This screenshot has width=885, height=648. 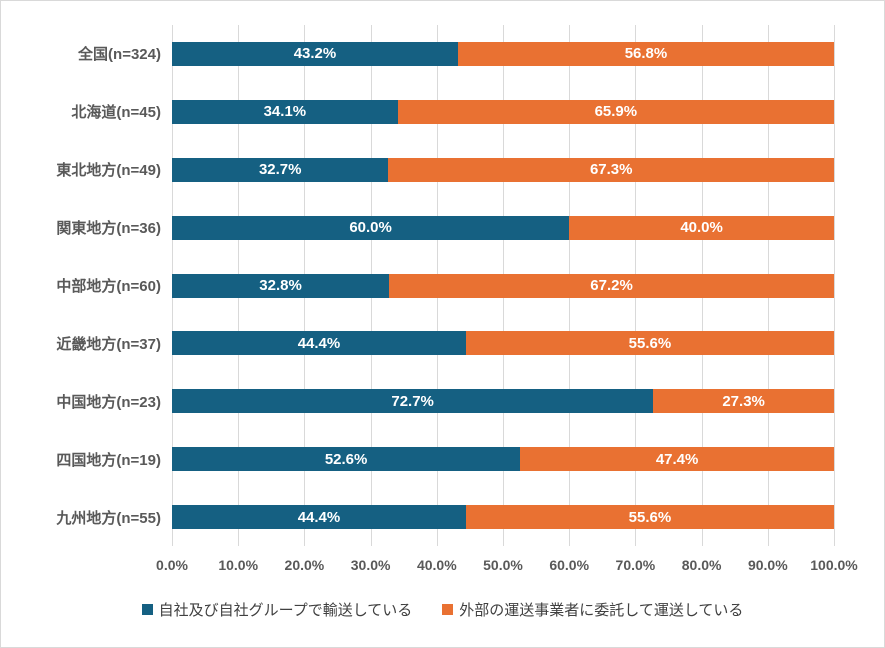 I want to click on data-label: 67.3%, so click(x=611, y=170).